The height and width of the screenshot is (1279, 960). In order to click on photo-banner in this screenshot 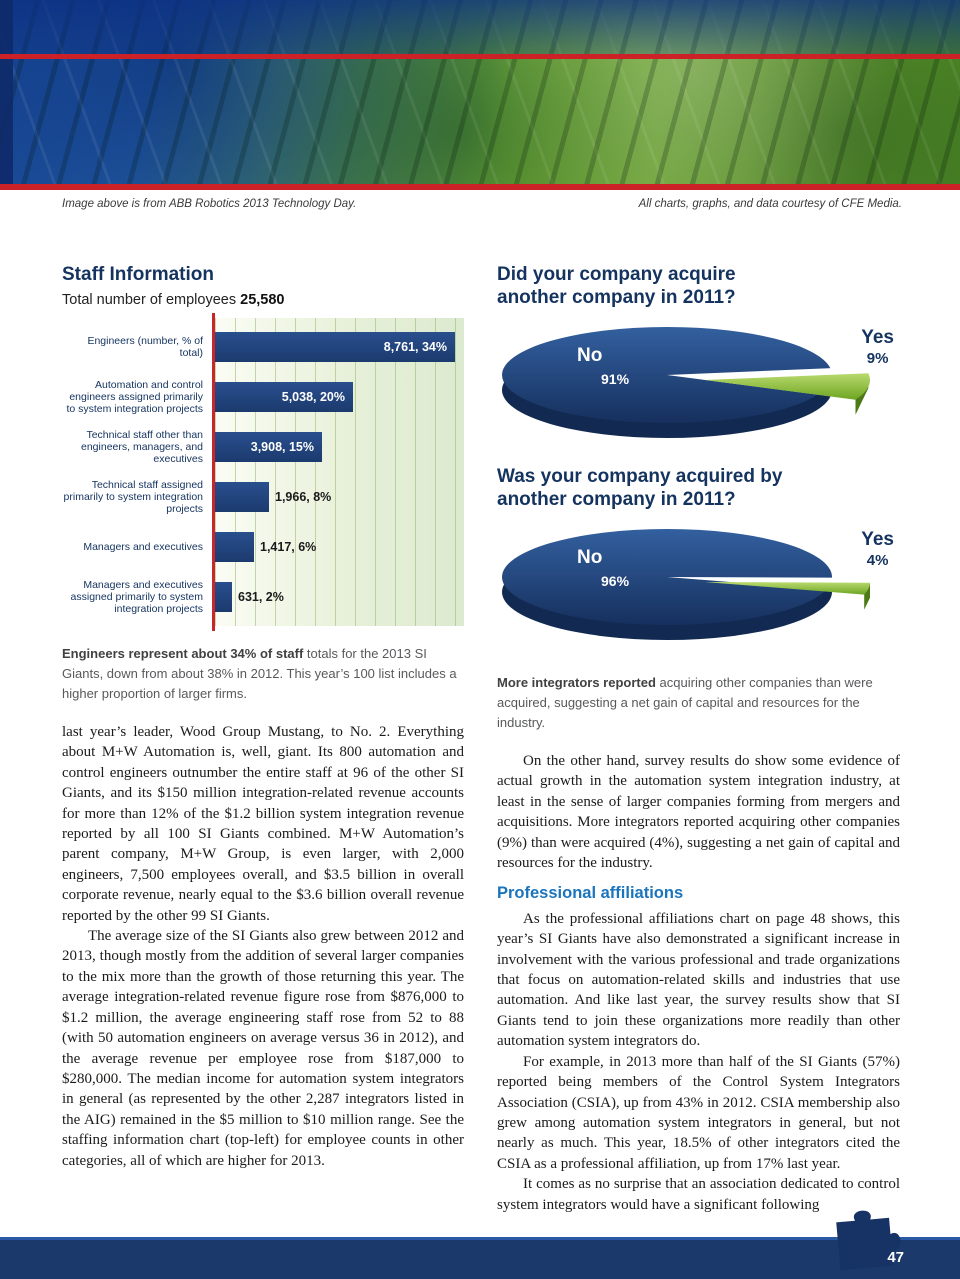, I will do `click(480, 95)`.